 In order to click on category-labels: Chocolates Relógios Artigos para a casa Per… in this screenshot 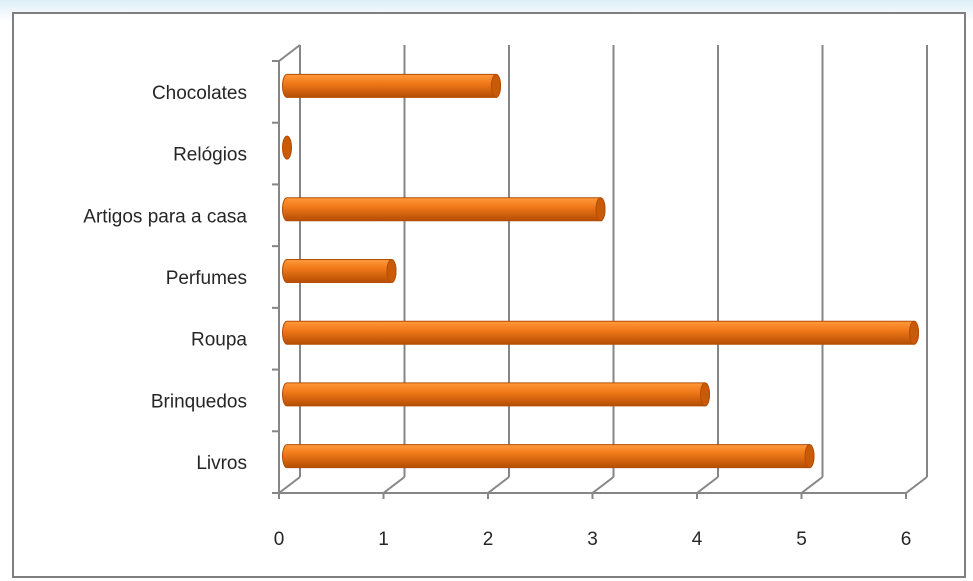, I will do `click(165, 278)`.